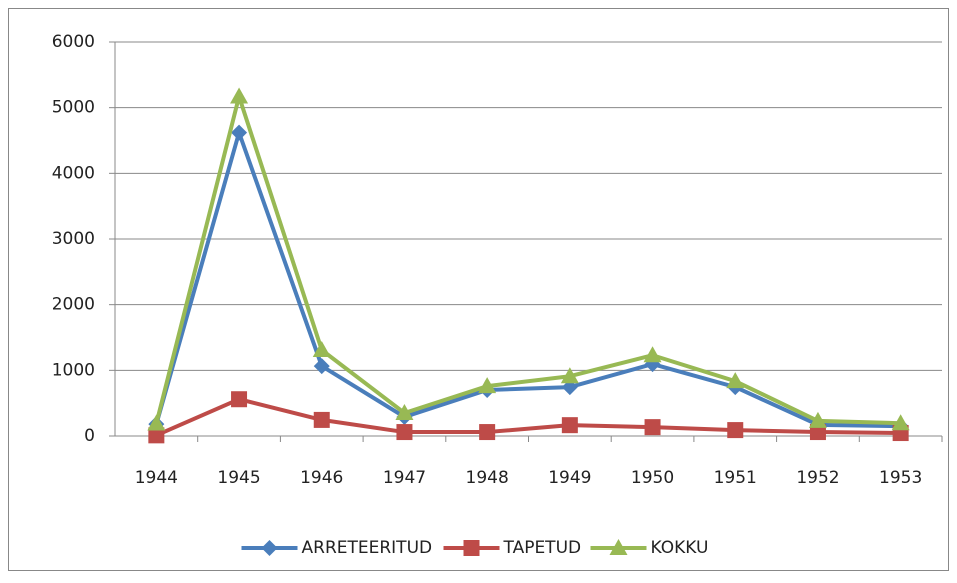 The image size is (957, 583). What do you see at coordinates (817, 478) in the screenshot?
I see `x-tick-label: 1952` at bounding box center [817, 478].